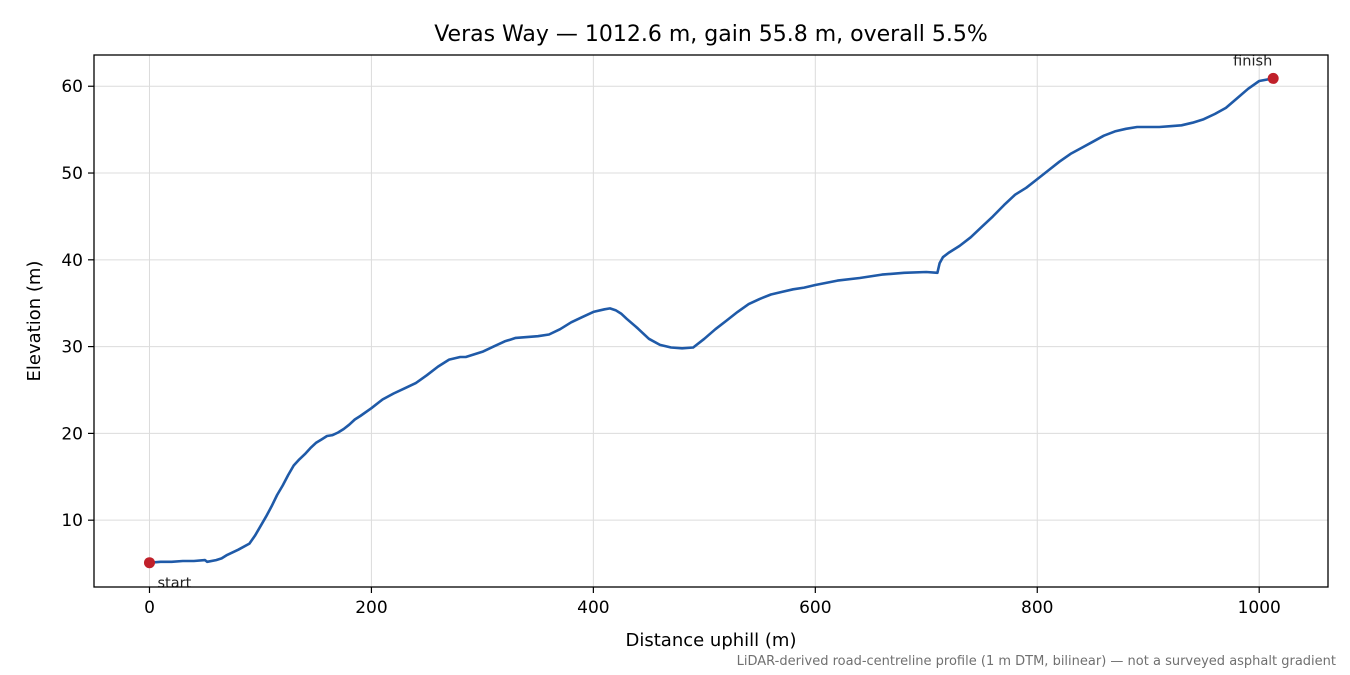  I want to click on x-axis-ticks: 0 200 400 600 800 1000, so click(712, 602).